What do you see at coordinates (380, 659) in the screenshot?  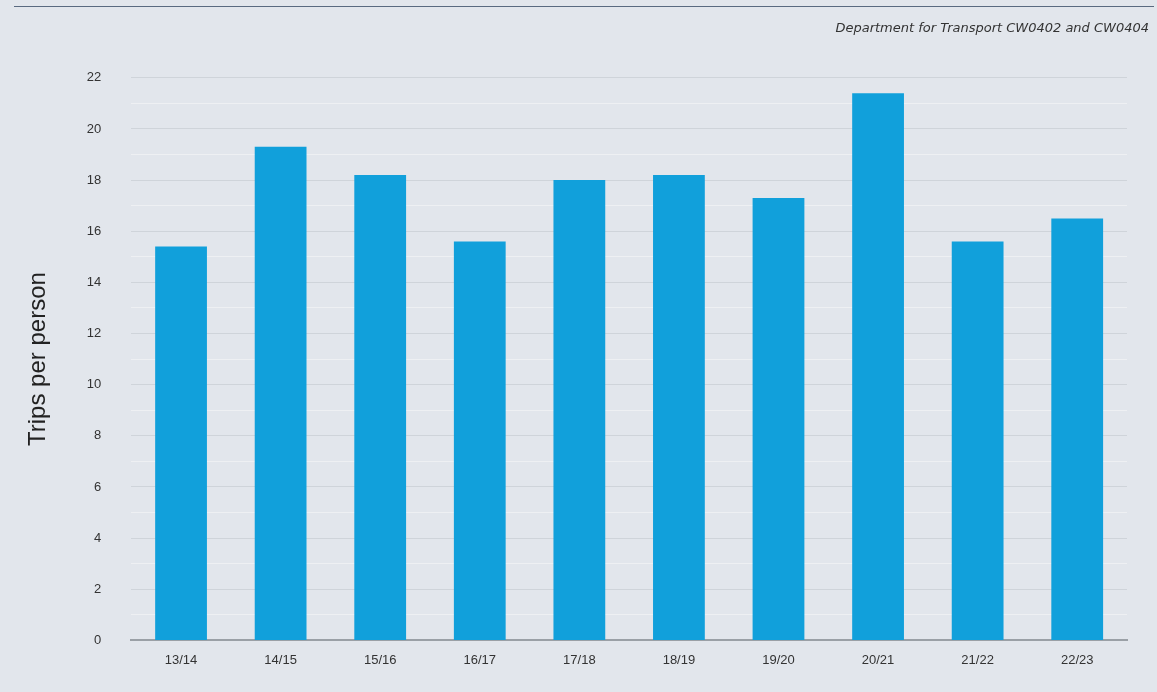 I see `x-tick-label: 15/16` at bounding box center [380, 659].